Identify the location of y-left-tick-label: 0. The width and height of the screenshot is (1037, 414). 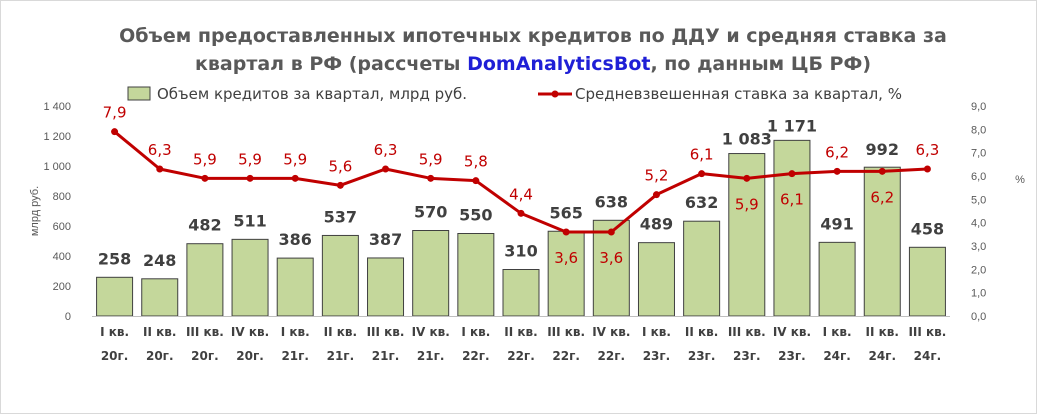
(68, 317).